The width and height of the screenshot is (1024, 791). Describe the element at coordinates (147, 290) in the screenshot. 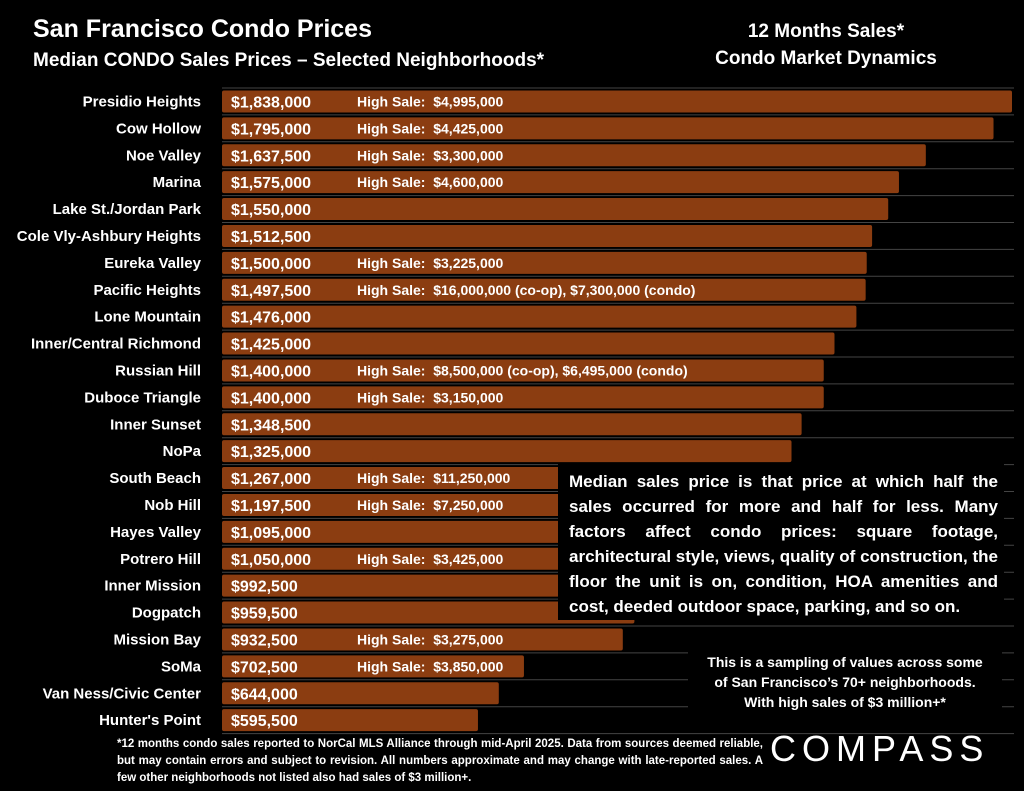

I see `category-label: Pacific Heights` at that location.